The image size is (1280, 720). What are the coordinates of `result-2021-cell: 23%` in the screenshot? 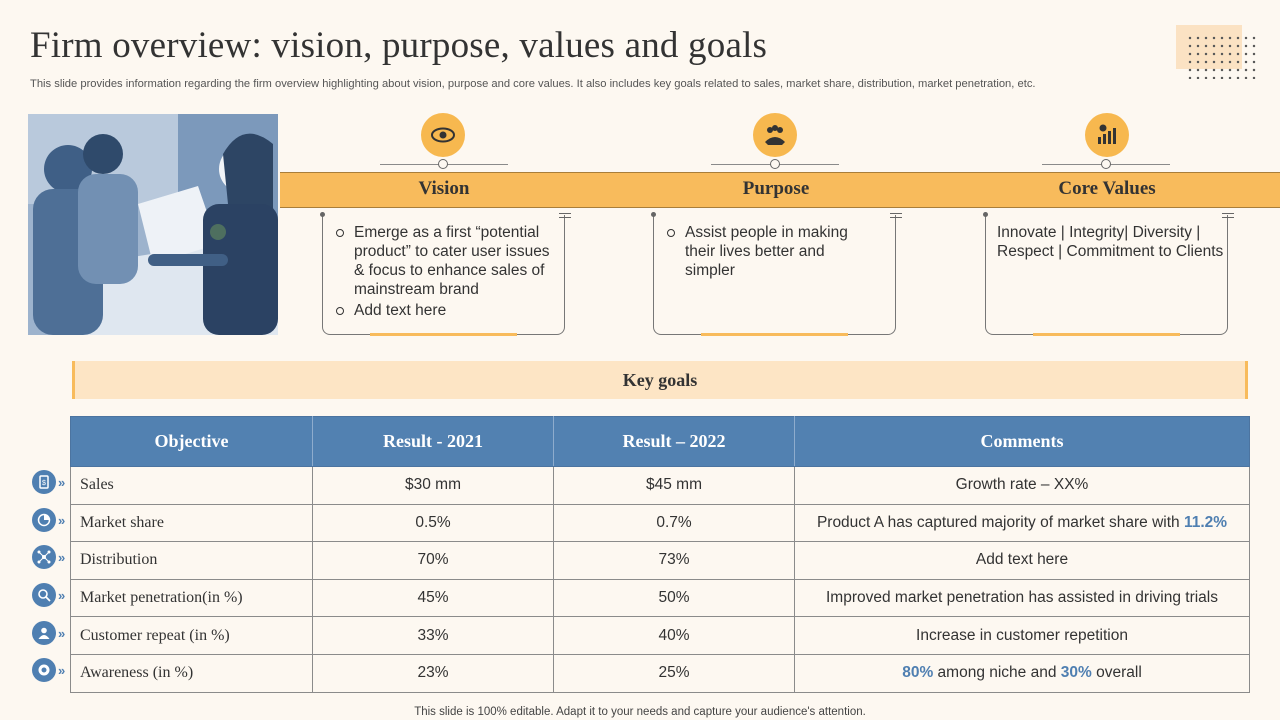 It's located at (433, 673).